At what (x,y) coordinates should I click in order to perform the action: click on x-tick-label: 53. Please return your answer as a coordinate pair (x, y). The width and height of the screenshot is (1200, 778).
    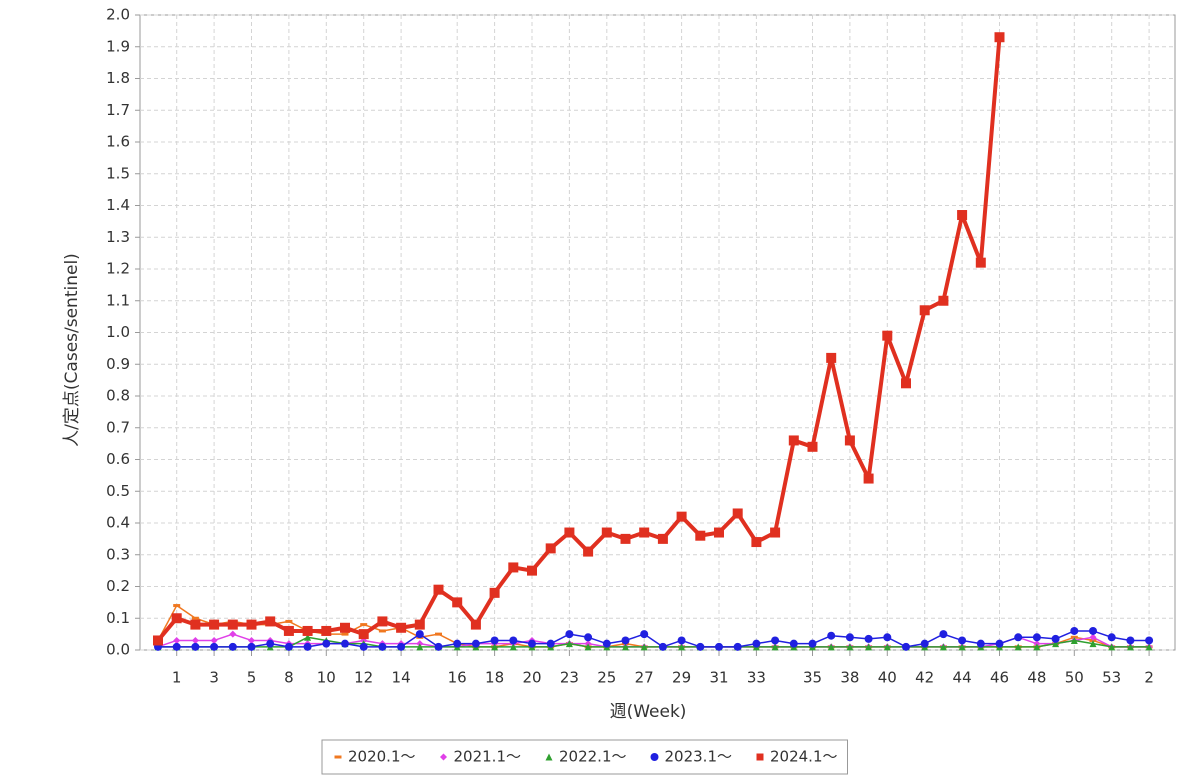
    Looking at the image, I should click on (1111, 678).